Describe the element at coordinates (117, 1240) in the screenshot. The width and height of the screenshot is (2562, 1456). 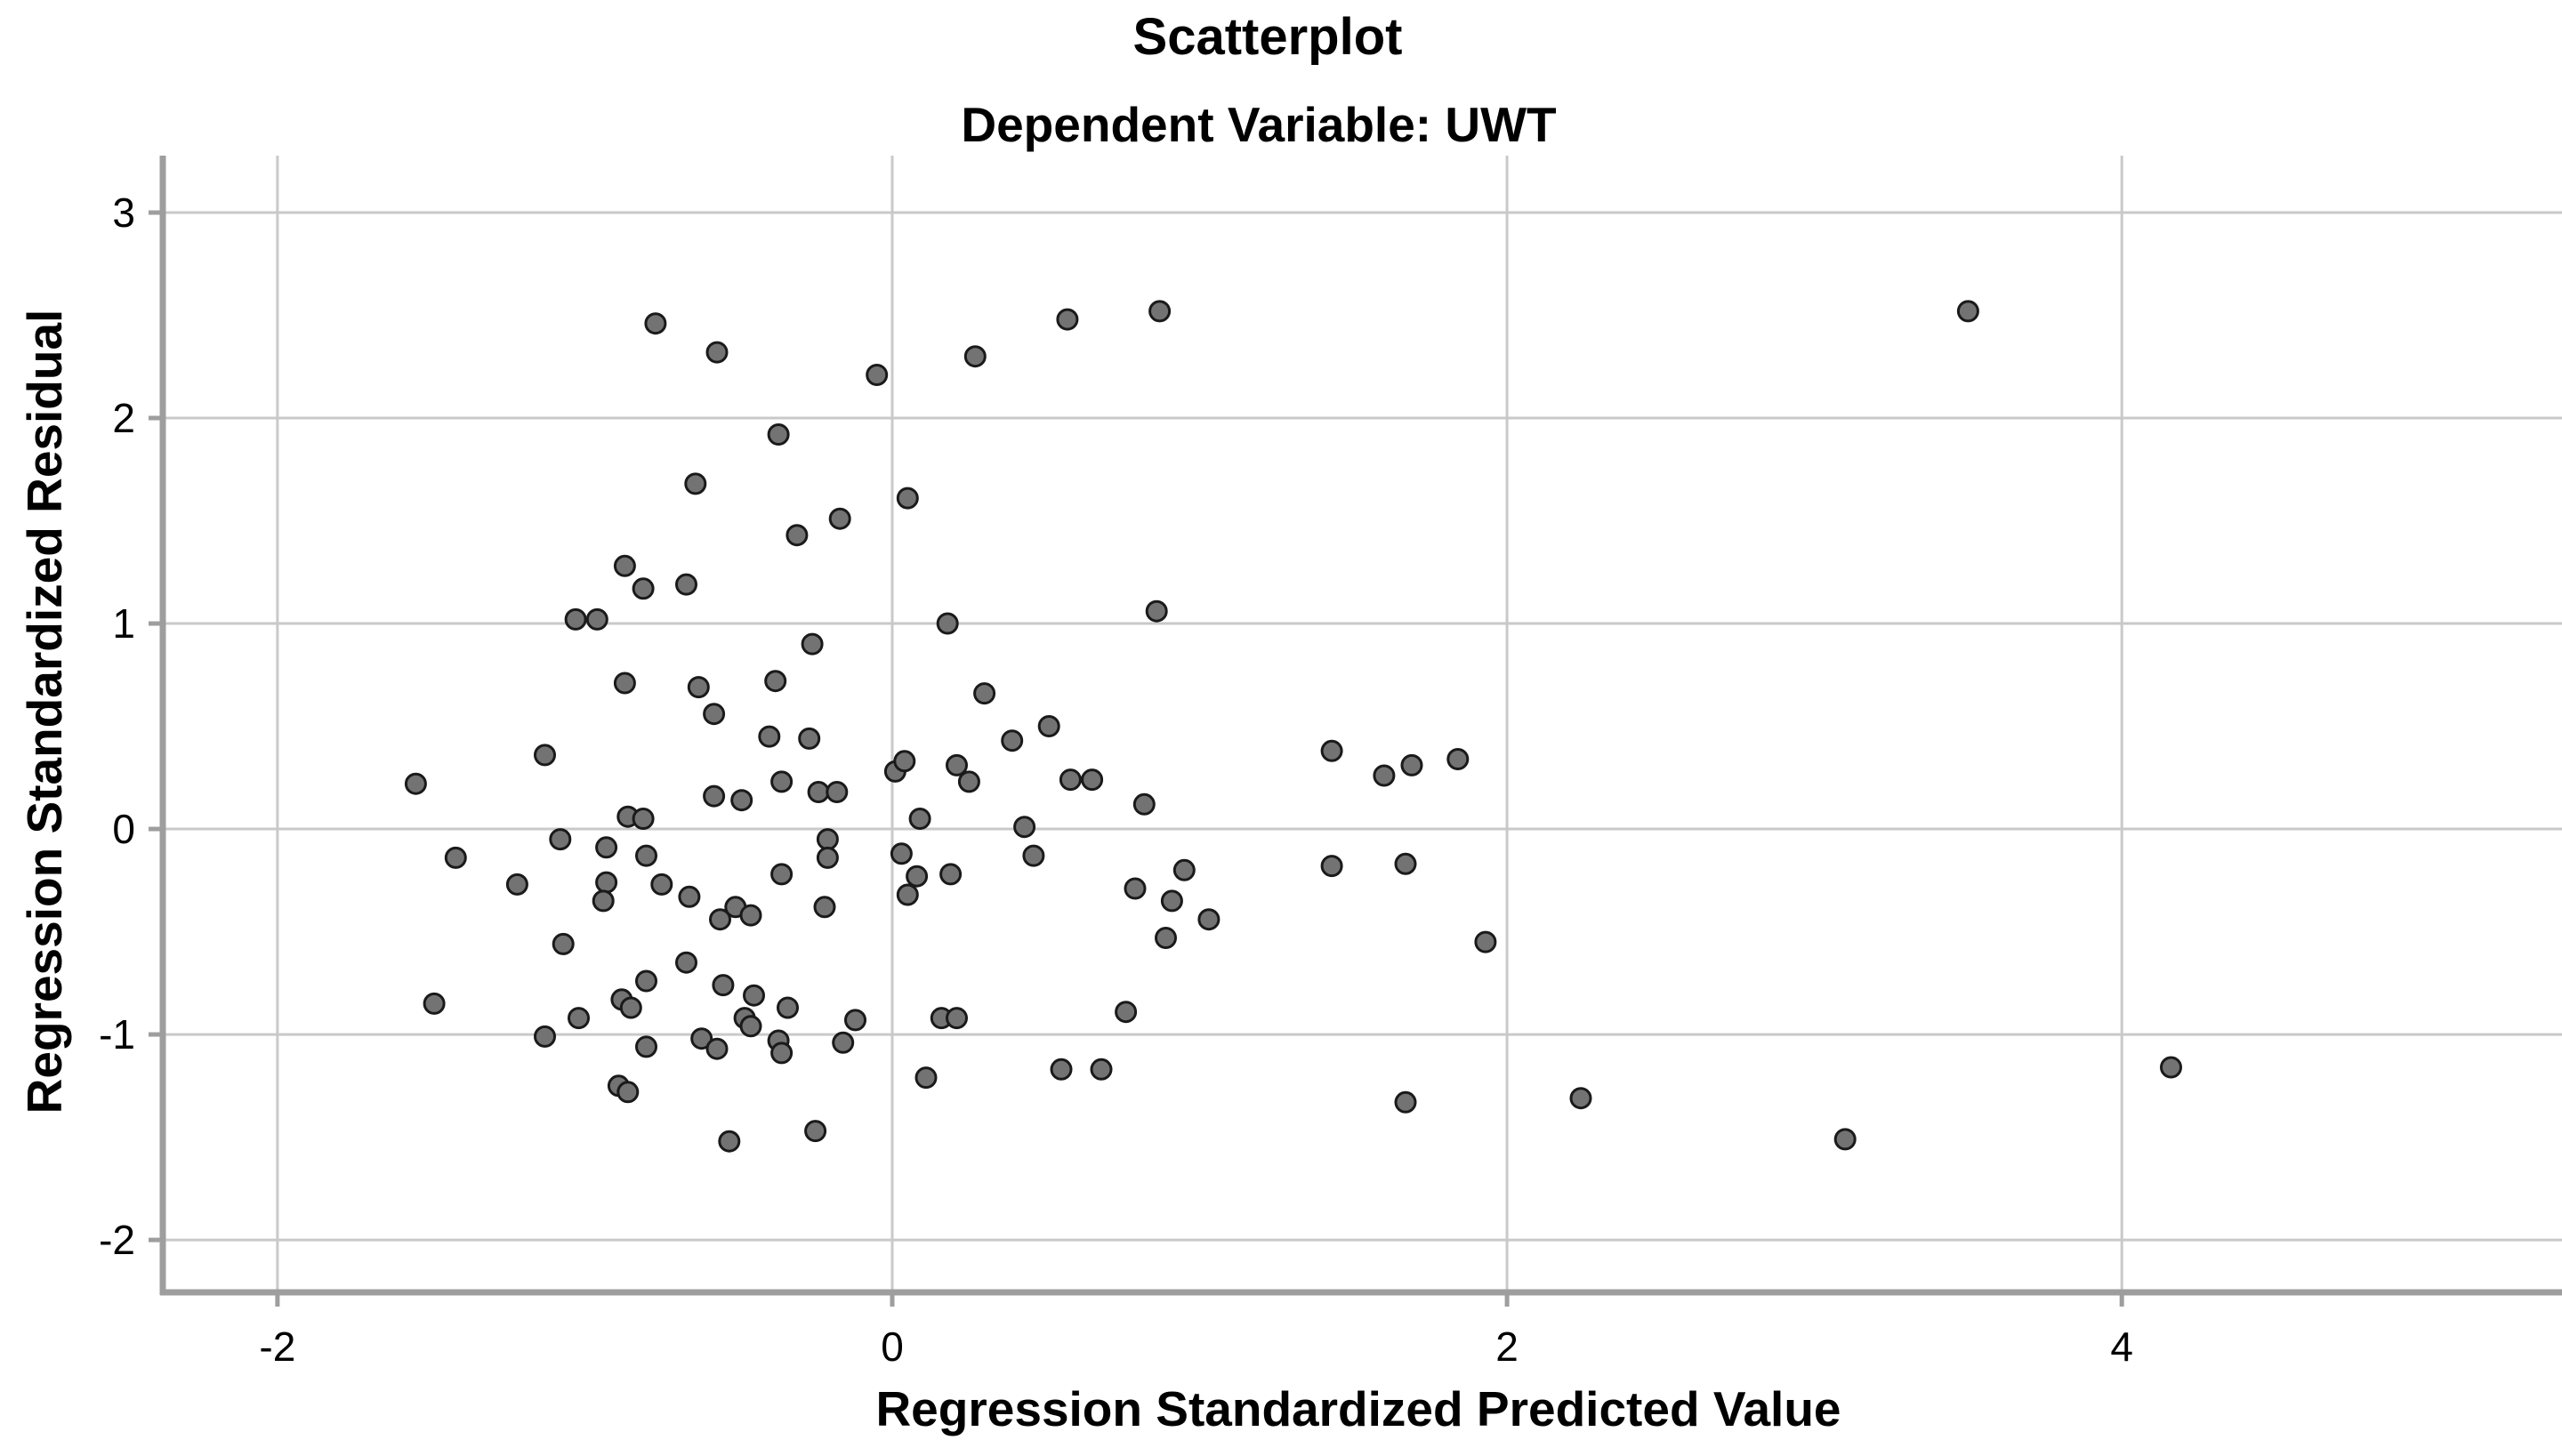
I see `y-tick-label--2: -2` at that location.